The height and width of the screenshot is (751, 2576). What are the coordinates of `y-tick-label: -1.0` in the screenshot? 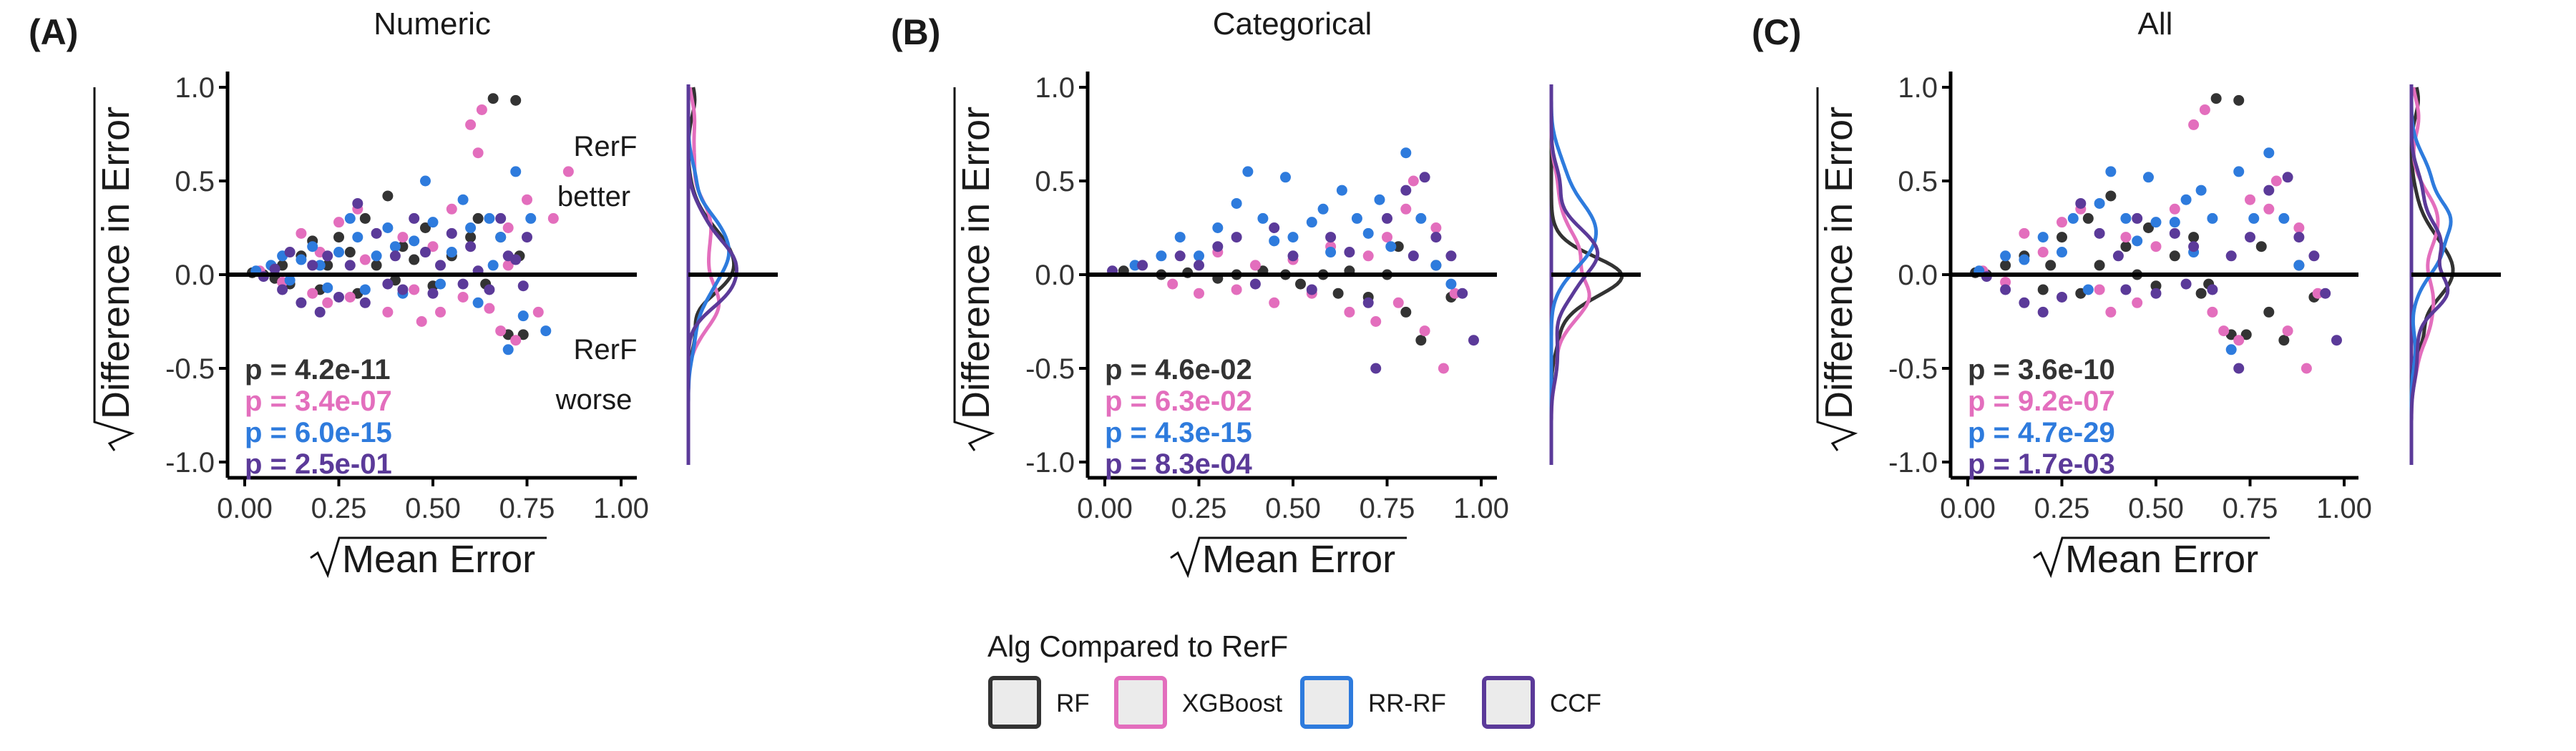 It's located at (190, 462).